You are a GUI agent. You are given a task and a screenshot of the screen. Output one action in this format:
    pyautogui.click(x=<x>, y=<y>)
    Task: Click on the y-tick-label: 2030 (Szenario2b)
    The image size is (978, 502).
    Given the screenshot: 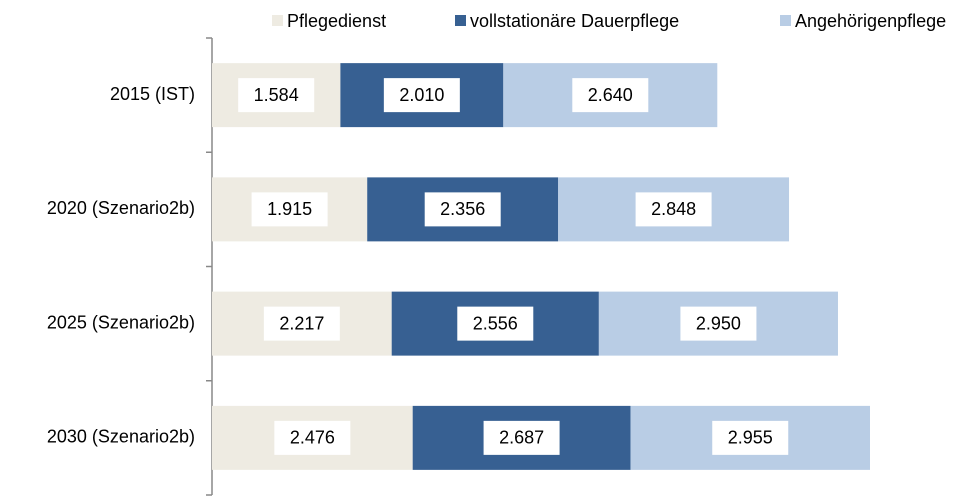 What is the action you would take?
    pyautogui.click(x=121, y=437)
    